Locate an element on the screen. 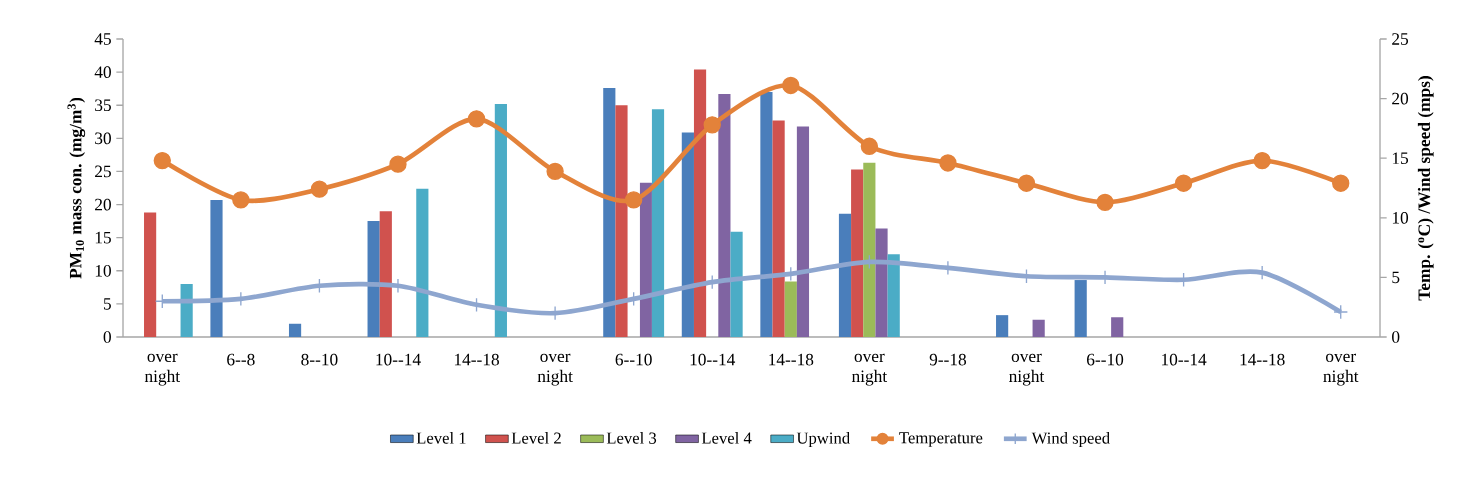  x-tick-label: 6--8 is located at coordinates (241, 359).